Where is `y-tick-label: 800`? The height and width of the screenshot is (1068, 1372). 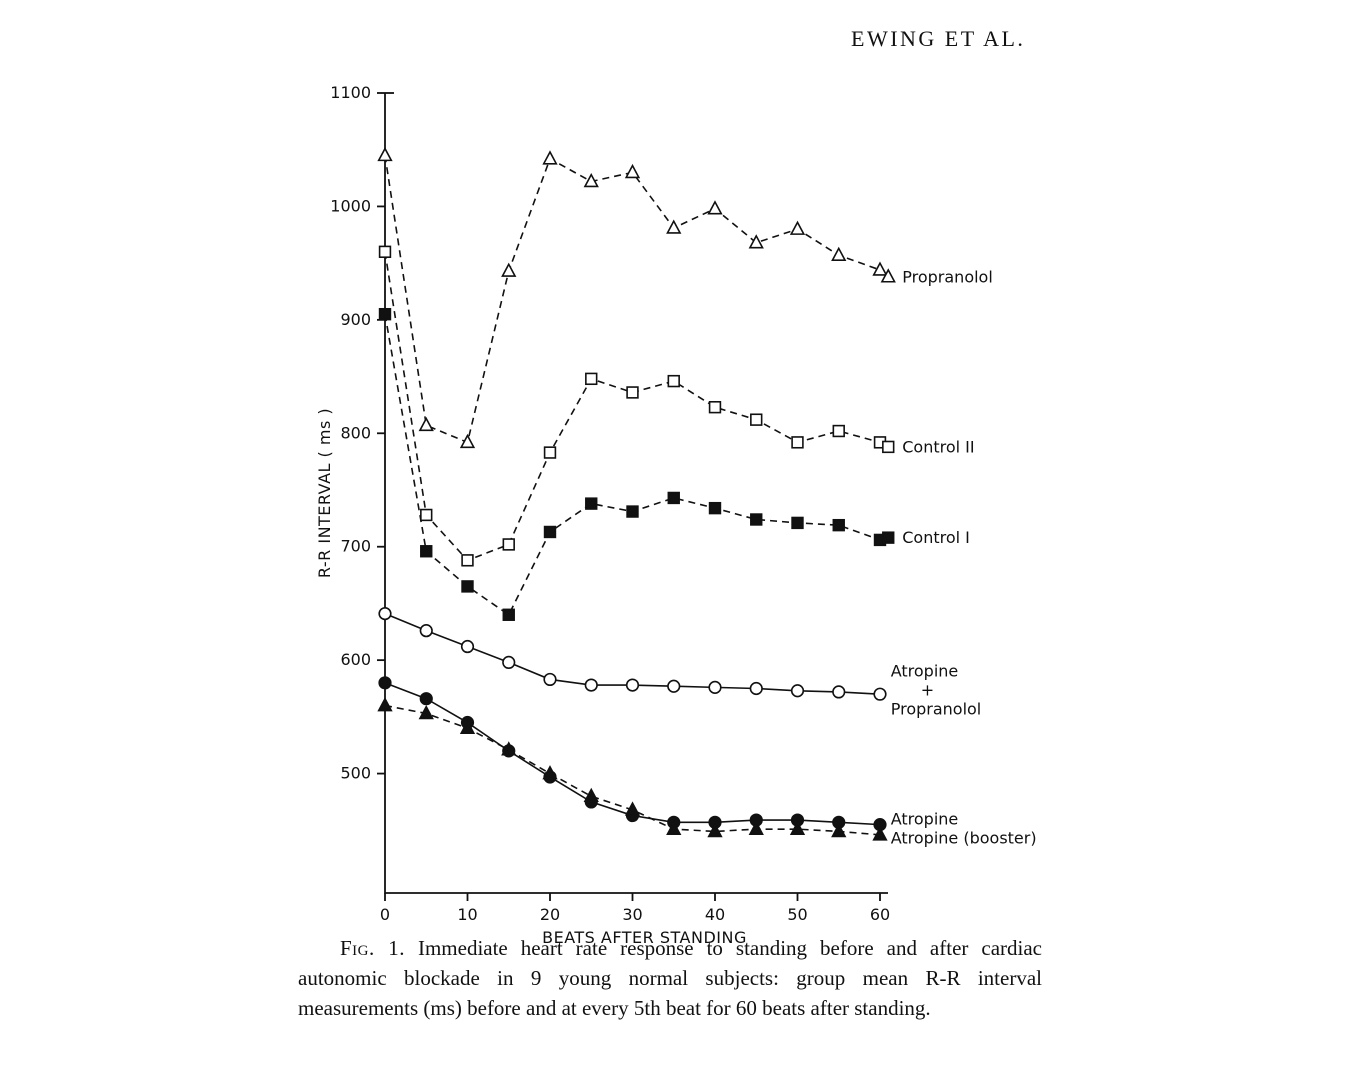 y-tick-label: 800 is located at coordinates (355, 432).